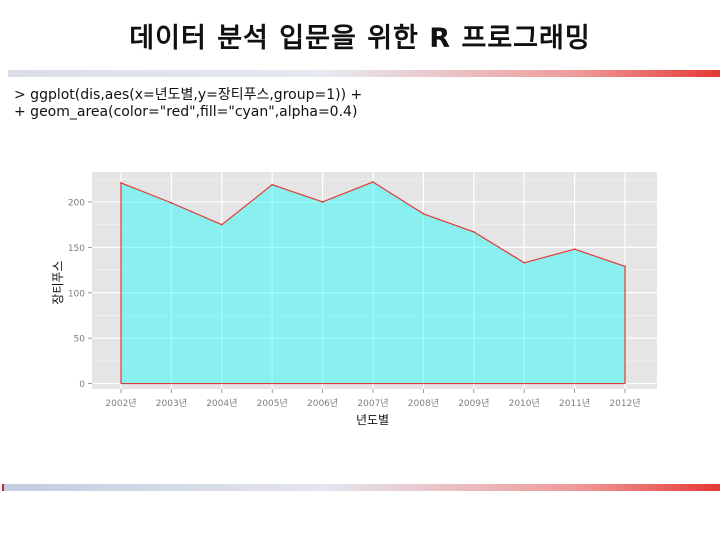 The image size is (720, 540). What do you see at coordinates (120, 403) in the screenshot?
I see `x-tick-label: 2002년` at bounding box center [120, 403].